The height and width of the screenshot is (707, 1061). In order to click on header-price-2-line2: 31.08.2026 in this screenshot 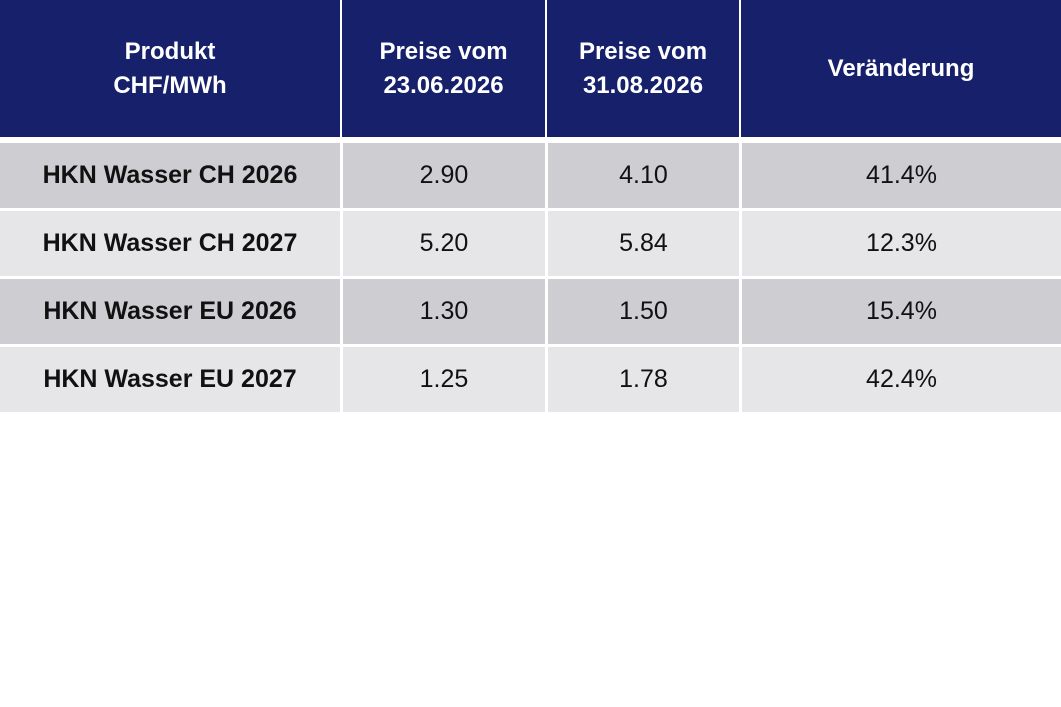, I will do `click(643, 85)`.